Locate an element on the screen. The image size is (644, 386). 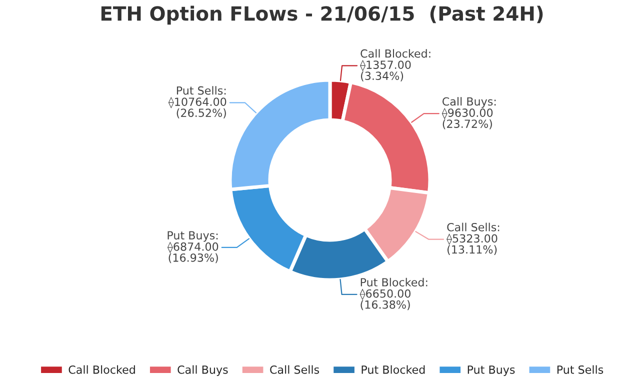
chart-title: ETH Option FLows - 21/06/15 (Past 24H) is located at coordinates (322, 15).